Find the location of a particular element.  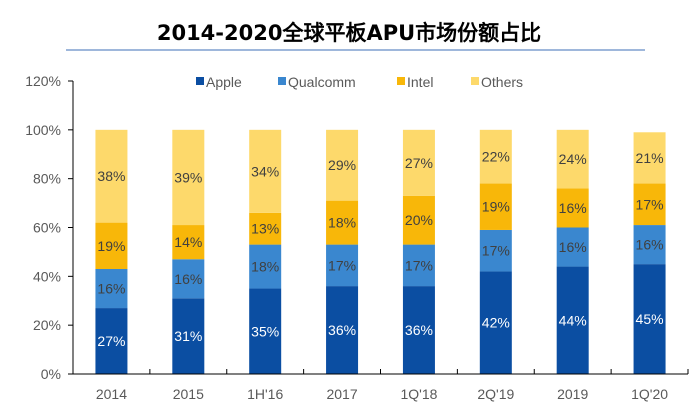

data-label: 22% is located at coordinates (496, 157).